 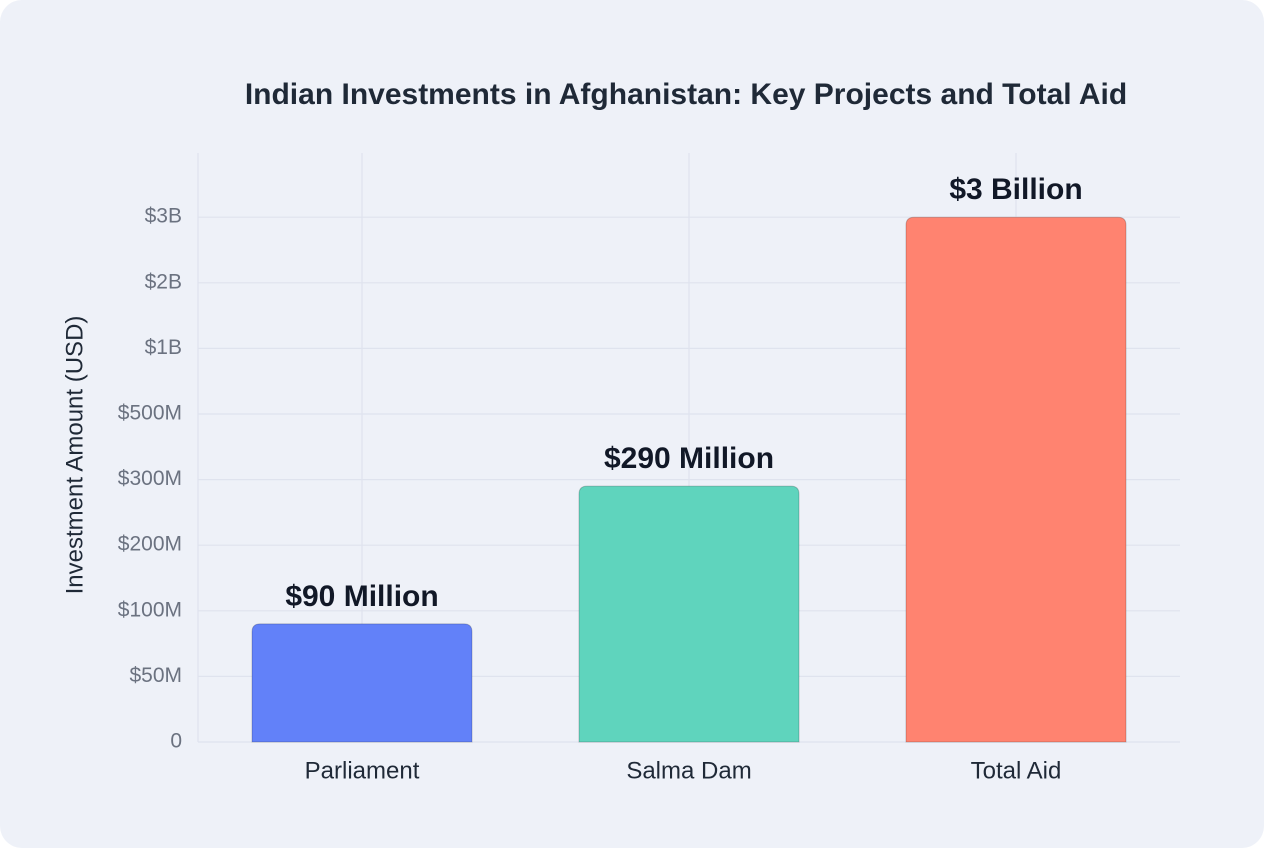 What do you see at coordinates (163, 347) in the screenshot?
I see `y-tick-label: $1B` at bounding box center [163, 347].